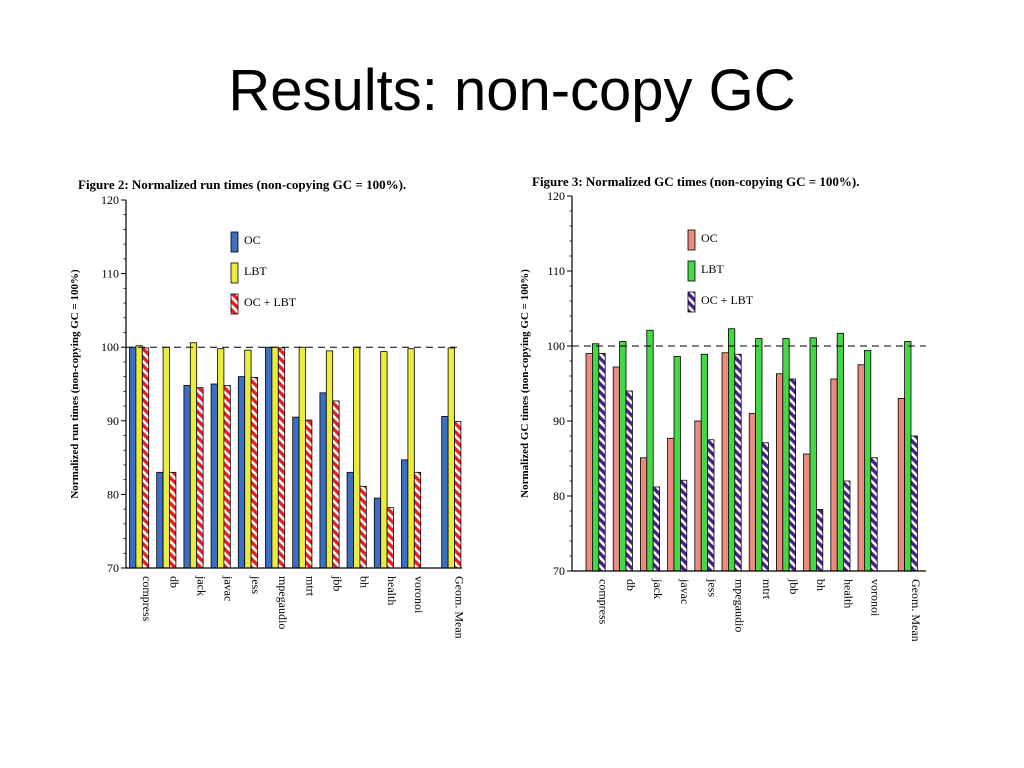 The width and height of the screenshot is (1024, 768). Describe the element at coordinates (807, 512) in the screenshot. I see `fig3-bar-bh-oc` at that location.